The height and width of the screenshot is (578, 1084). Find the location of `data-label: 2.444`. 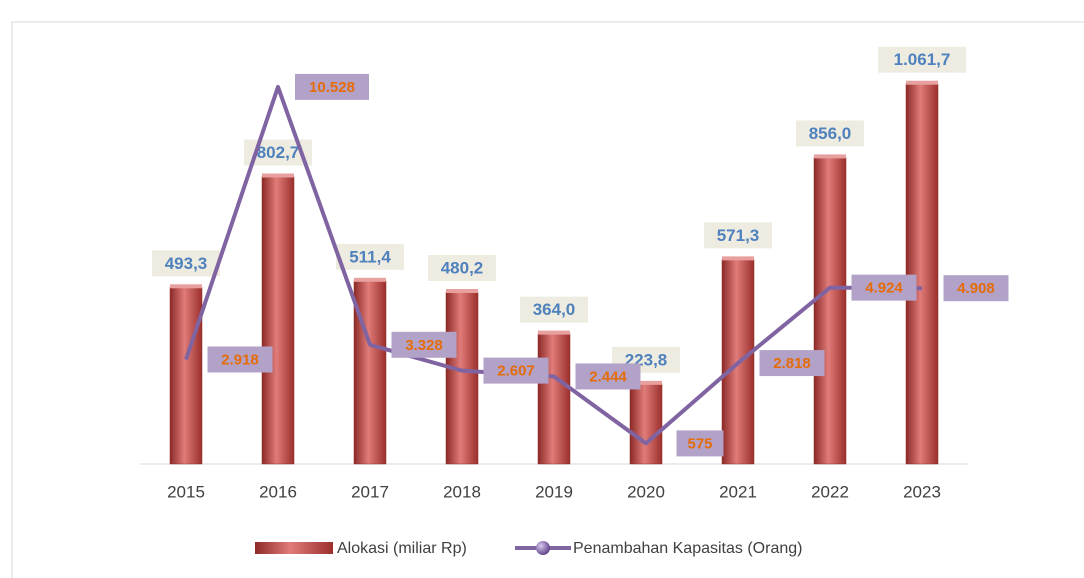

data-label: 2.444 is located at coordinates (608, 376).